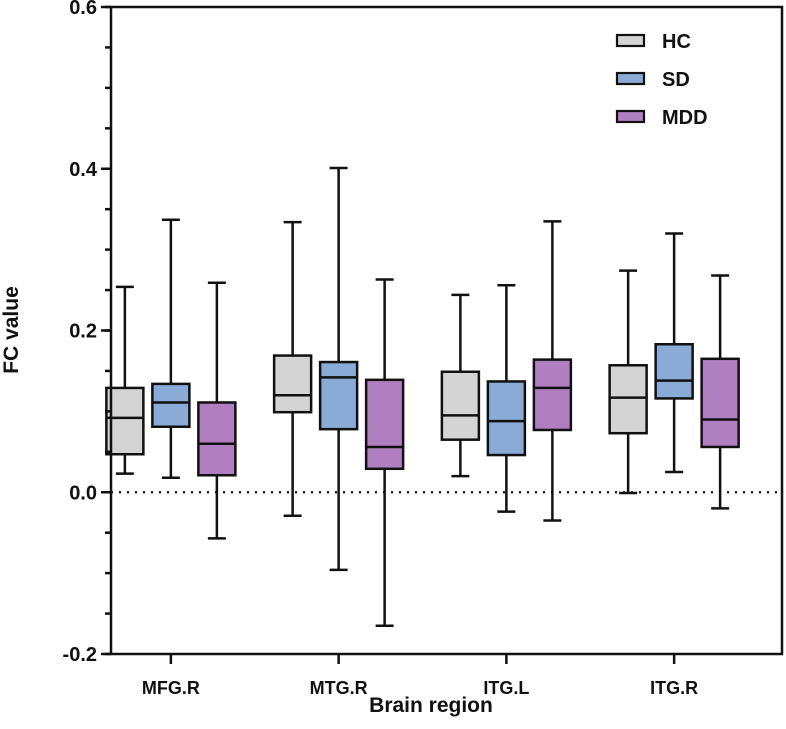  Describe the element at coordinates (217, 439) in the screenshot. I see `box-mdd-mfg-r` at that location.